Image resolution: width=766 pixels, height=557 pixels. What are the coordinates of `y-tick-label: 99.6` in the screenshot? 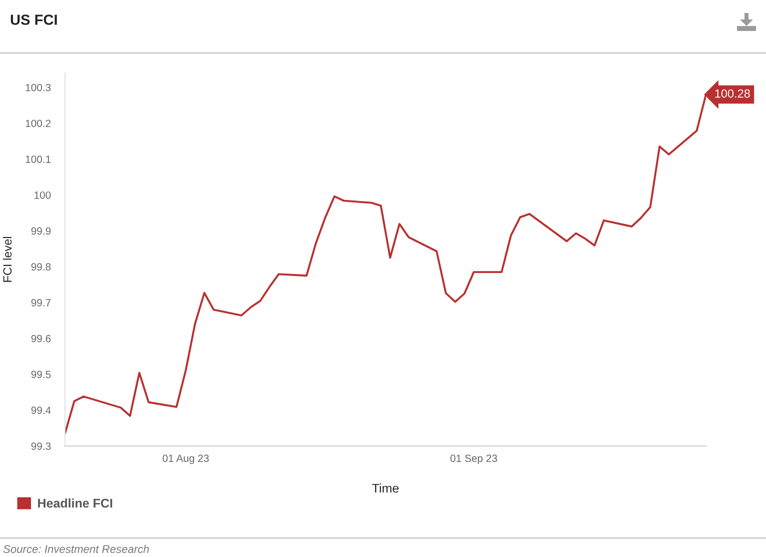 It's located at (41, 338).